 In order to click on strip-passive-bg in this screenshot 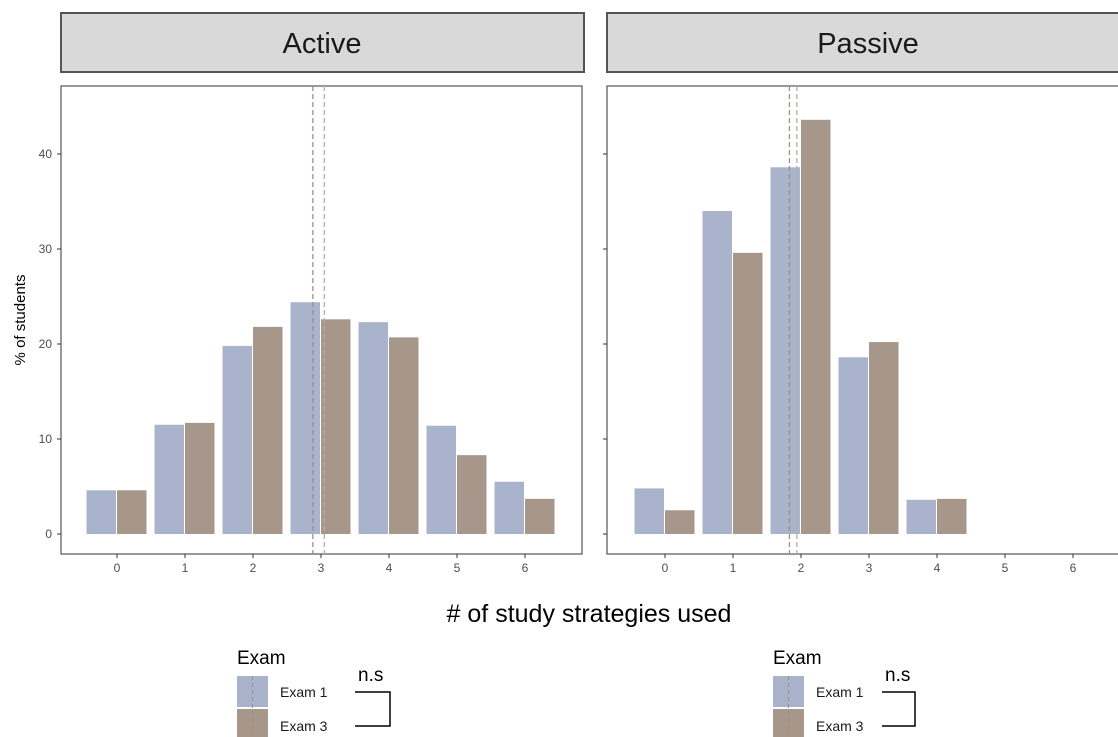, I will do `click(862, 42)`.